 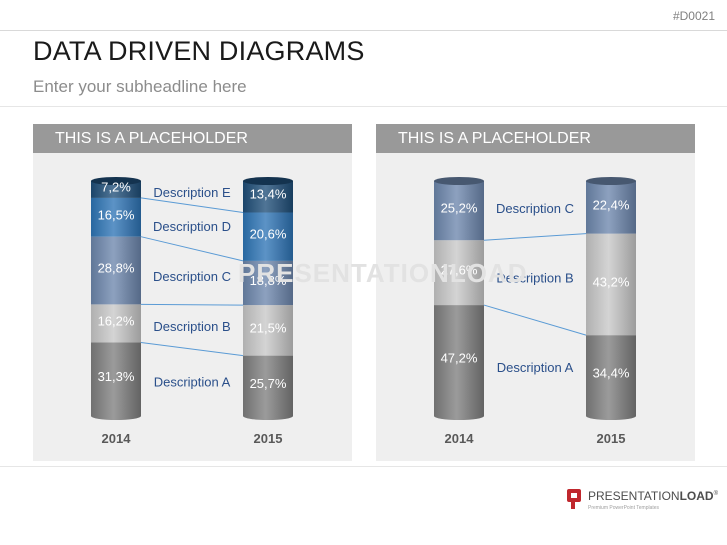 What do you see at coordinates (199, 51) in the screenshot?
I see `slide-title: DATA DRIVEN DIAGRAMS` at bounding box center [199, 51].